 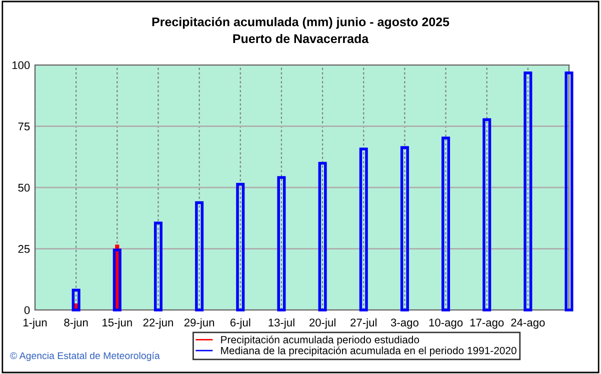 I want to click on x-tick-label: 17-ago, so click(x=487, y=323).